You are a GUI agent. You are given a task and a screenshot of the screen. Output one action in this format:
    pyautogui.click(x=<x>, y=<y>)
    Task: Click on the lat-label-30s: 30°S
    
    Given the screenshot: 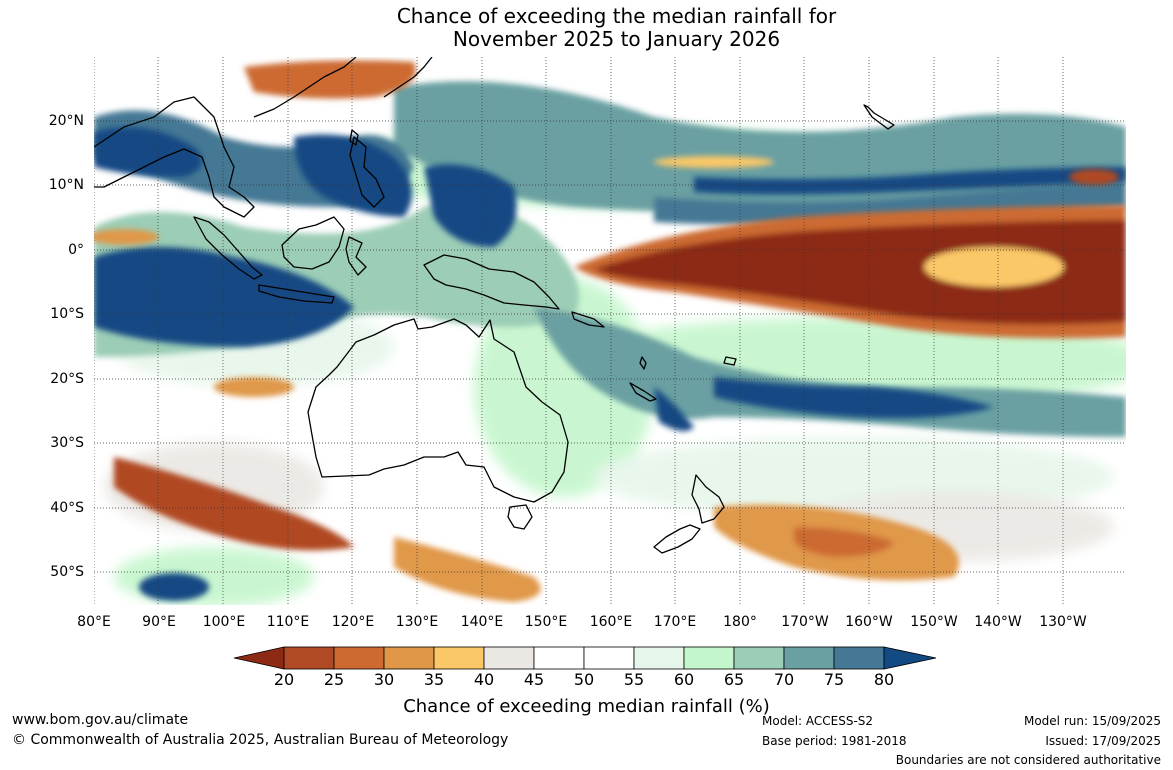 What is the action you would take?
    pyautogui.click(x=67, y=443)
    